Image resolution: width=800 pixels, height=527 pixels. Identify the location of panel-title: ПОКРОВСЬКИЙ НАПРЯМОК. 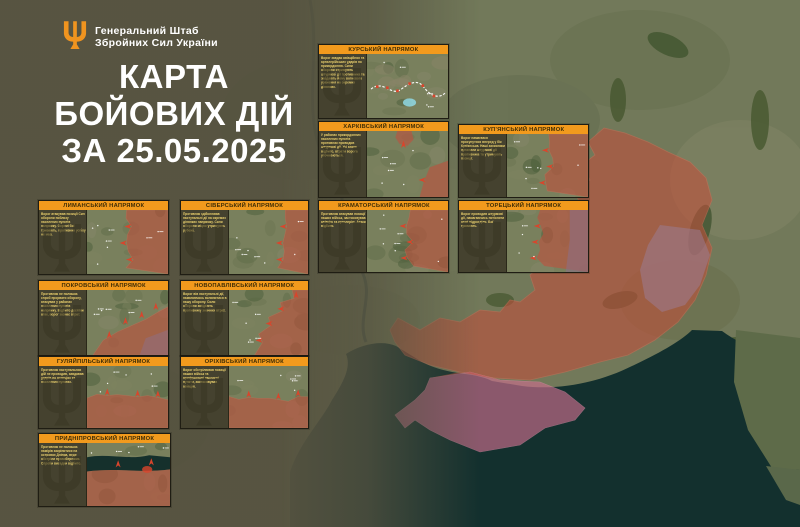
(103, 285).